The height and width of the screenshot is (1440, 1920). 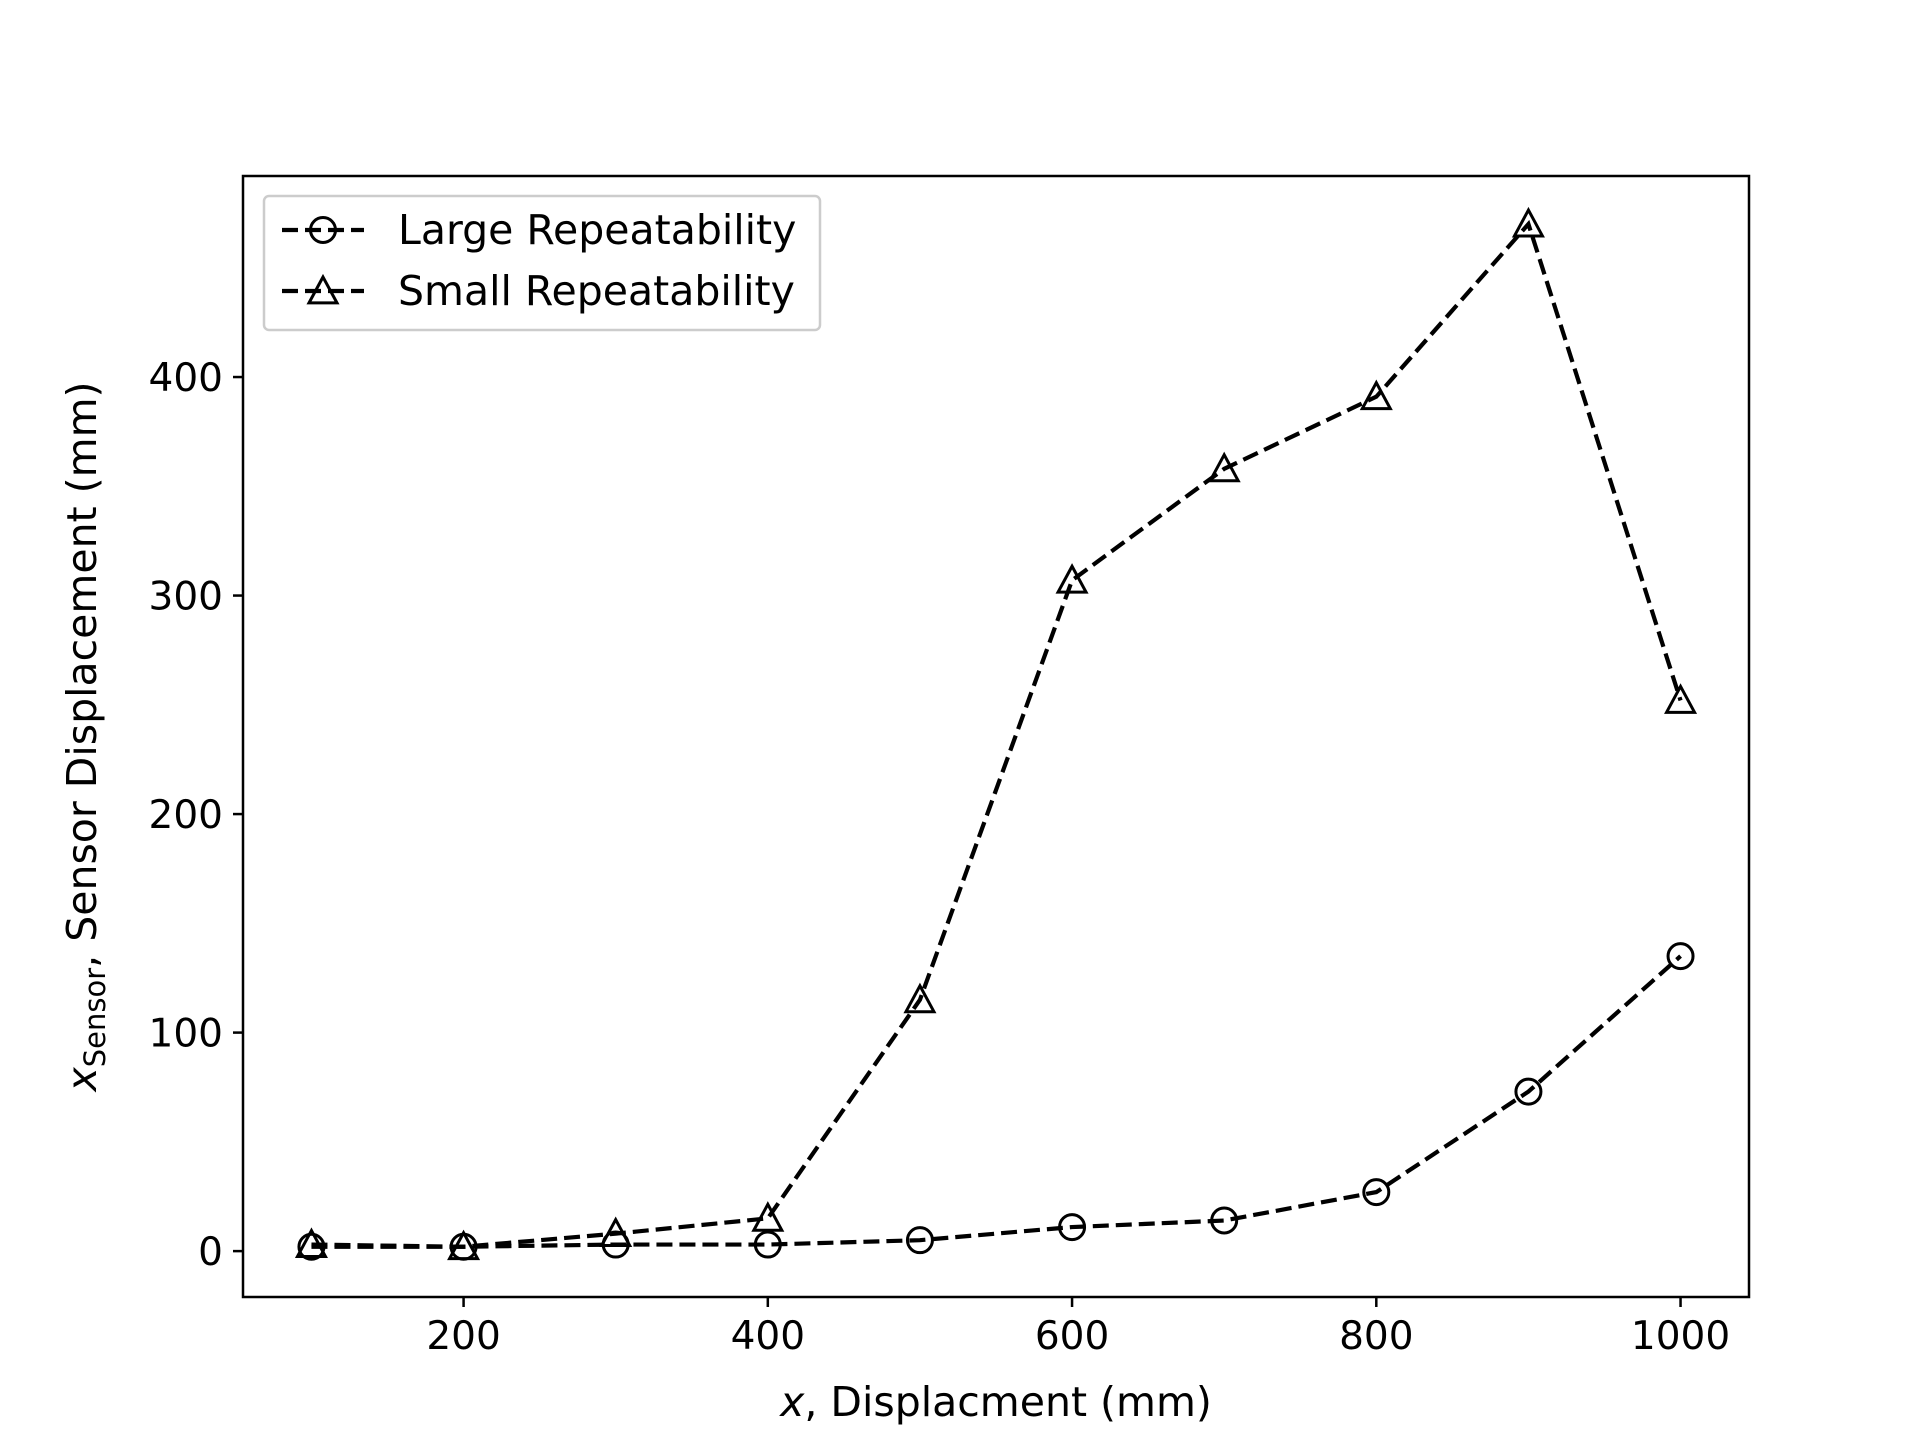 I want to click on y-tick-label: 200, so click(x=186, y=815).